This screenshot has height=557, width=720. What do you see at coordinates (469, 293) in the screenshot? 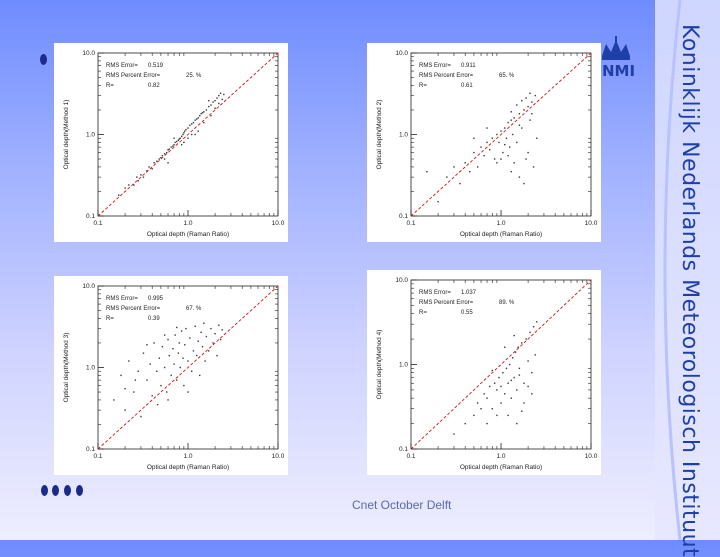
I see `stat-value: 1.037` at bounding box center [469, 293].